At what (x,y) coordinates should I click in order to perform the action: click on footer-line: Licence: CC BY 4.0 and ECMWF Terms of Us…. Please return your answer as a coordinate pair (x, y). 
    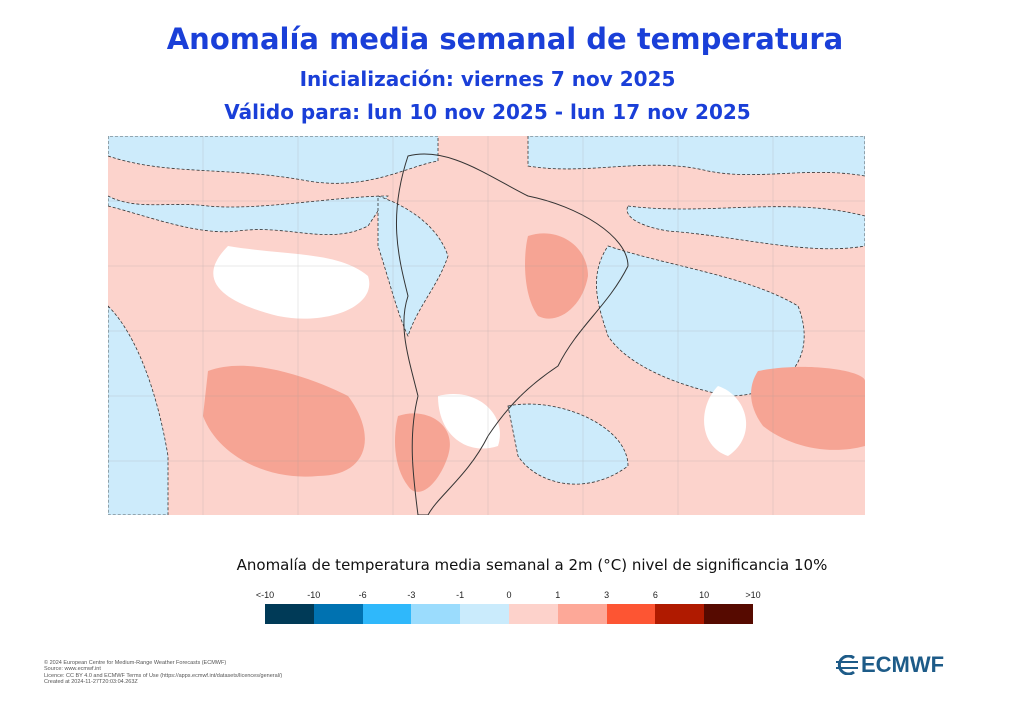
    Looking at the image, I should click on (163, 675).